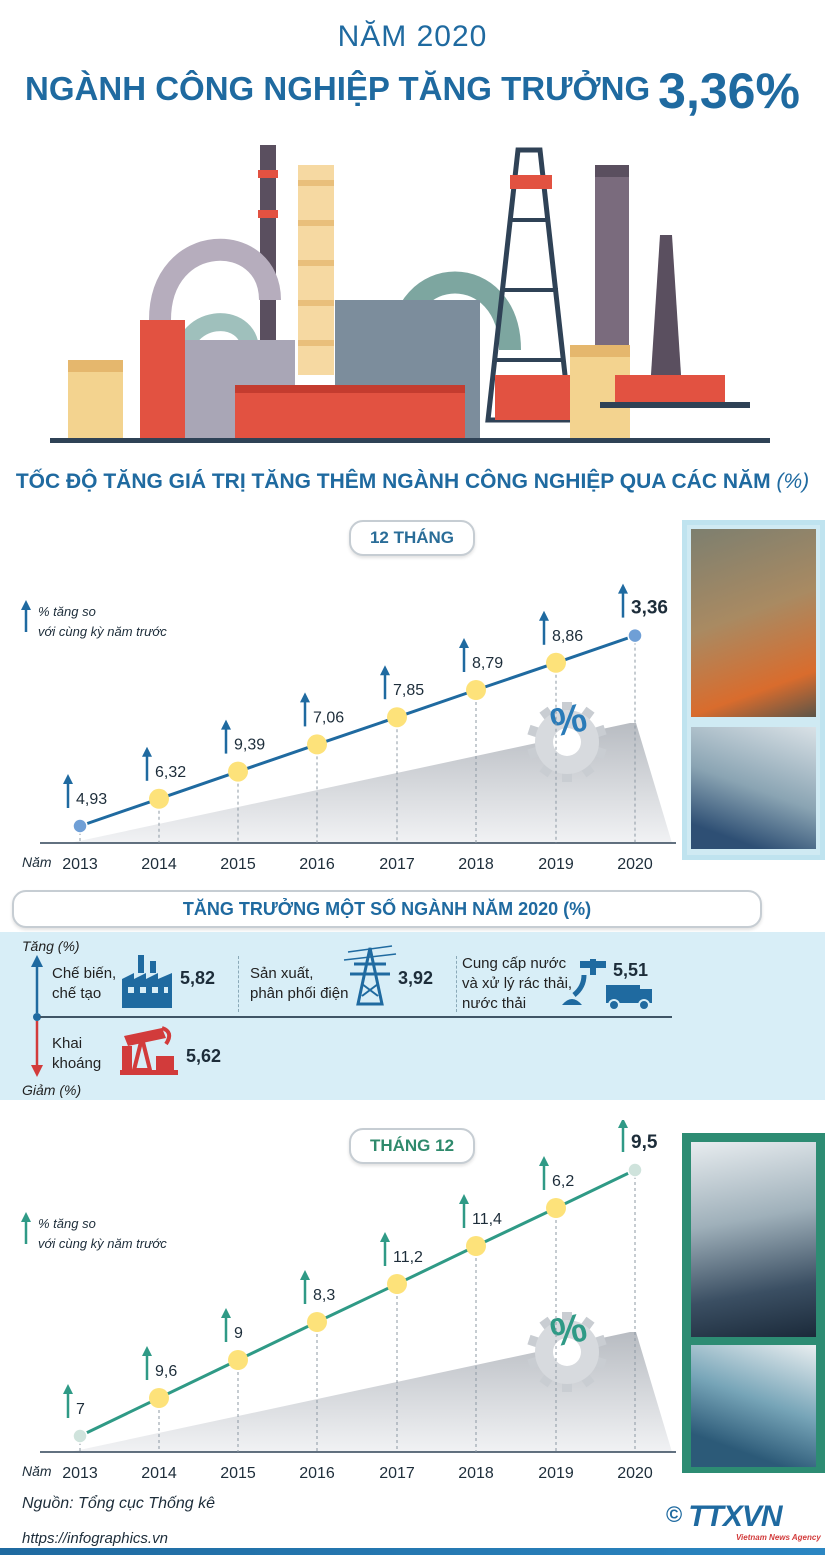  I want to click on sector-manufacturing-name: Chế biến, chế tạo, so click(84, 984).